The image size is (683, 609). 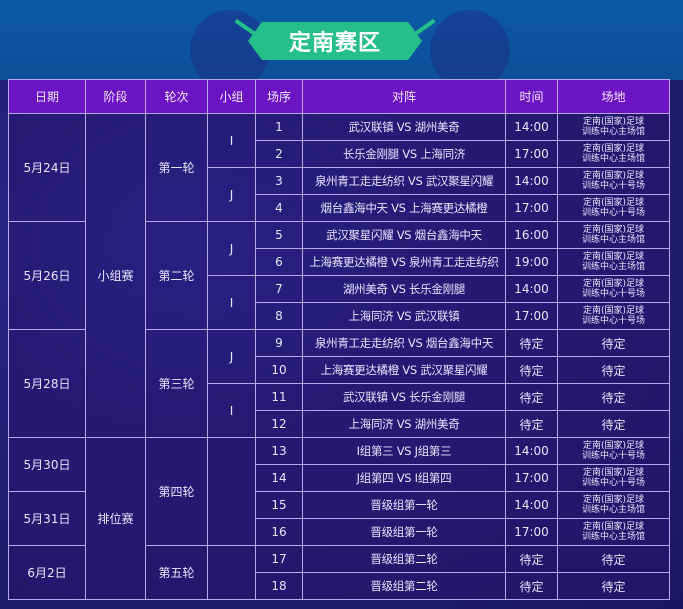 I want to click on column-header: 阶段, so click(x=115, y=96).